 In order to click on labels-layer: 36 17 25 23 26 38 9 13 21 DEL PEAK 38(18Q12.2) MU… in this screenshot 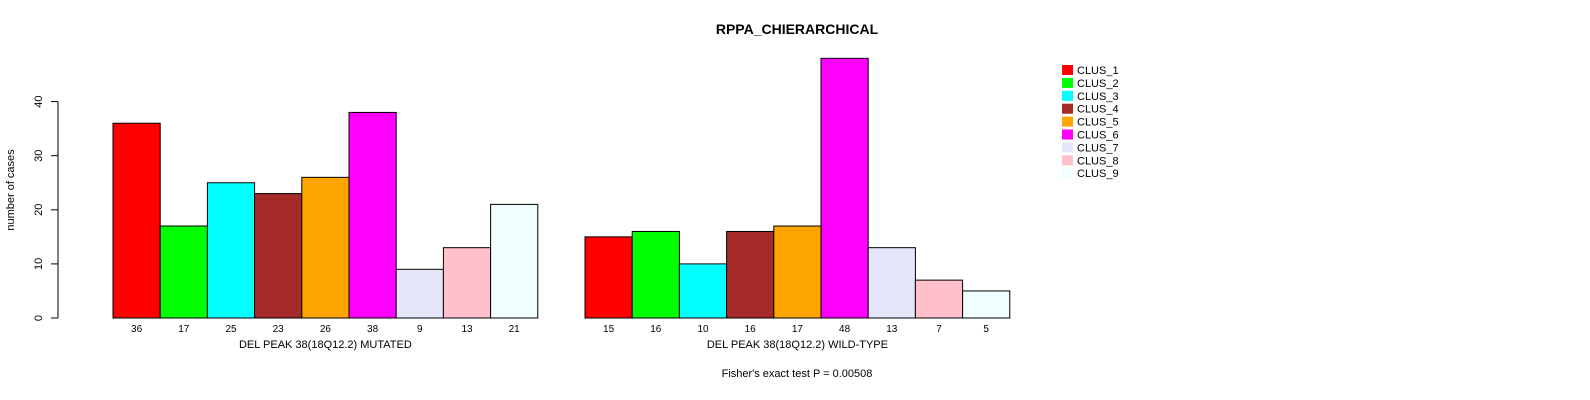, I will do `click(560, 337)`.